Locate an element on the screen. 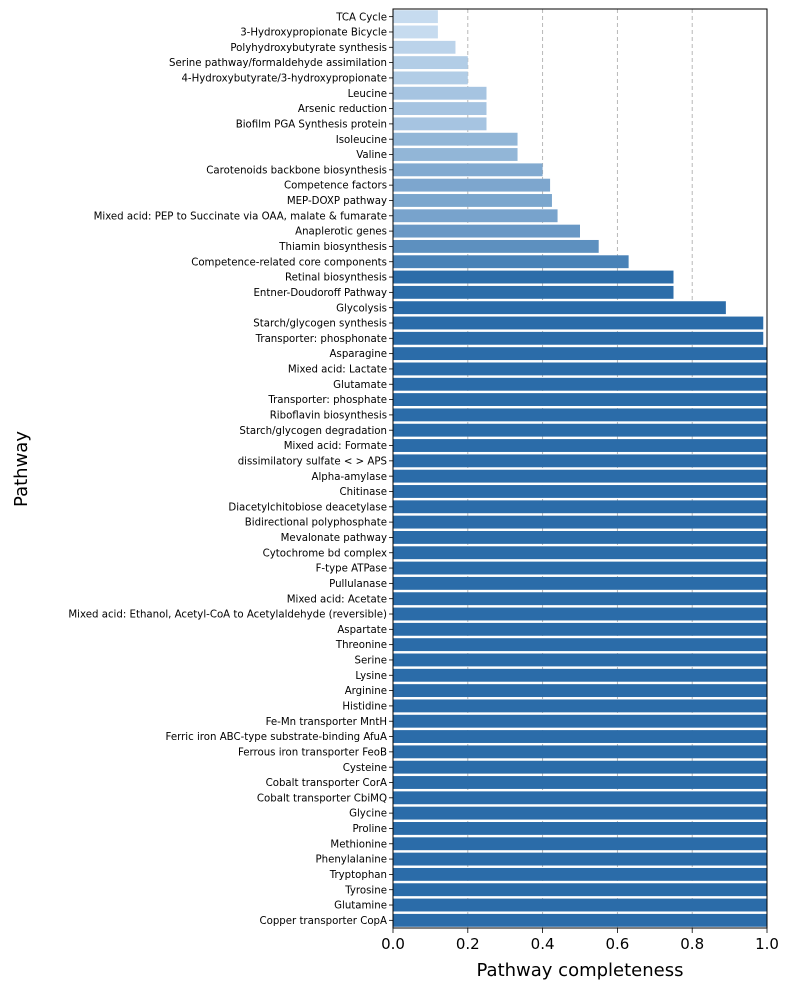  category-label-42: Serine is located at coordinates (371, 661).